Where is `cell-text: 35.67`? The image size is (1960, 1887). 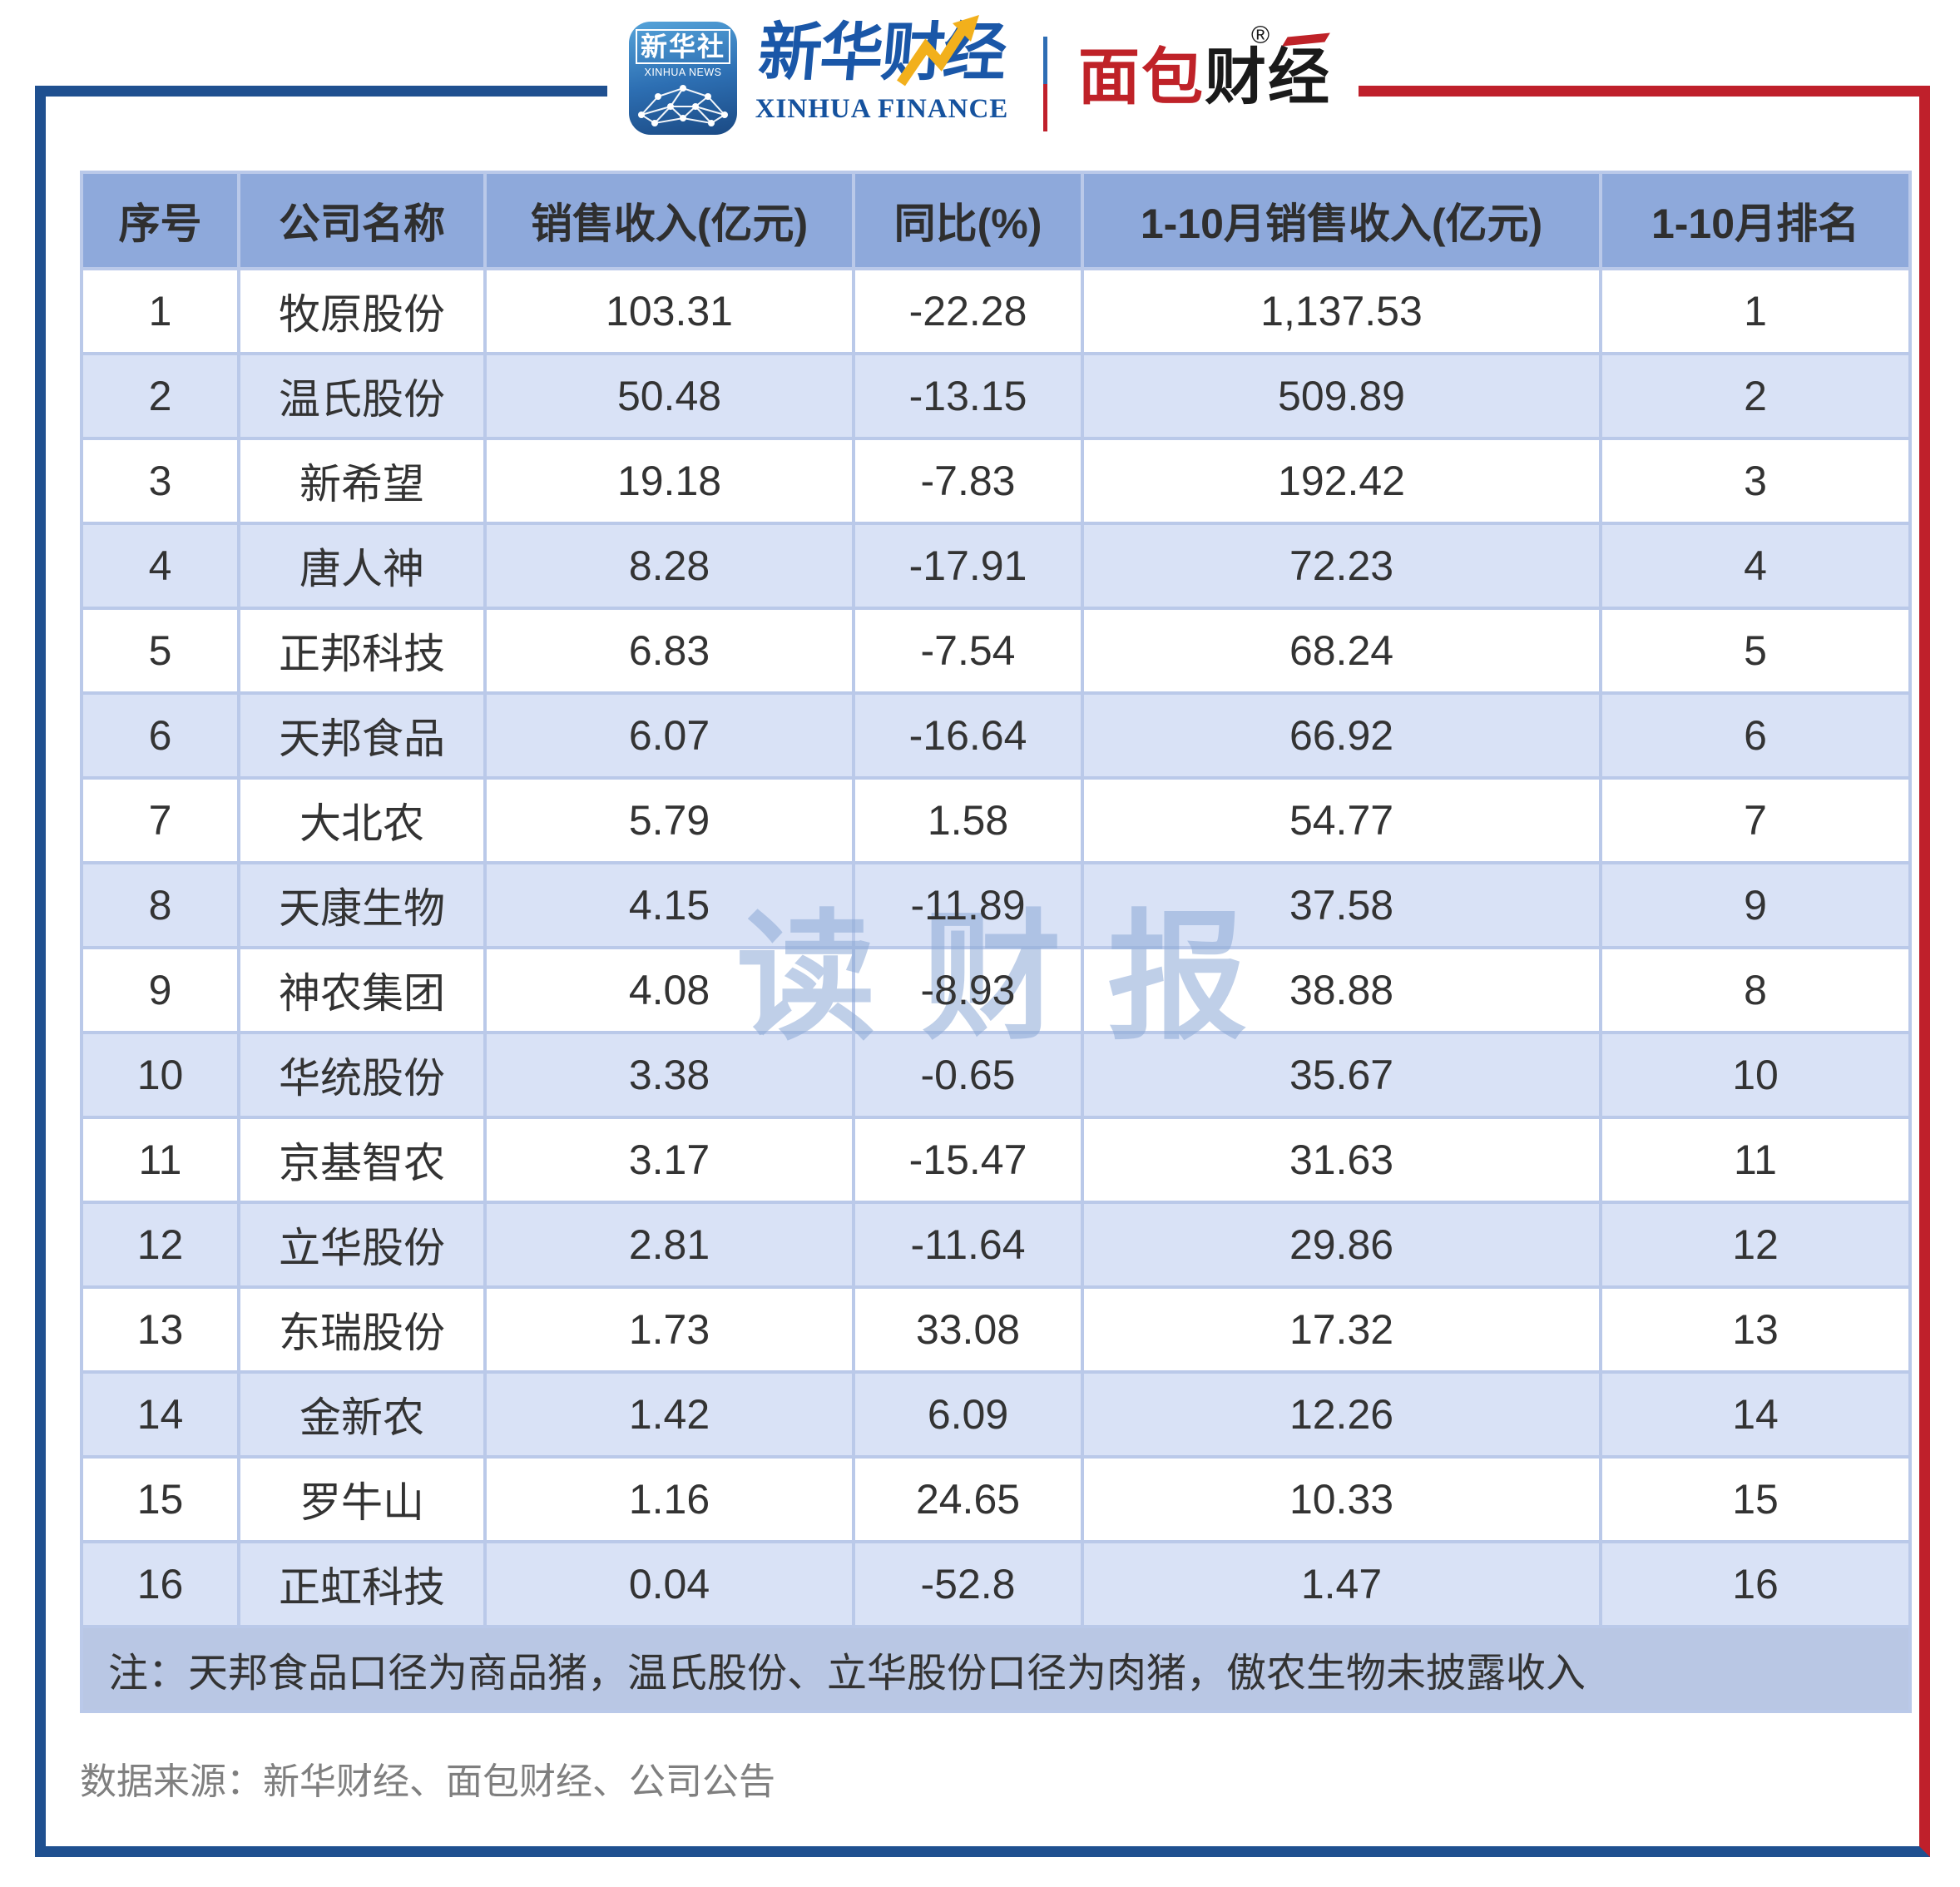
cell-text: 35.67 is located at coordinates (1341, 1075).